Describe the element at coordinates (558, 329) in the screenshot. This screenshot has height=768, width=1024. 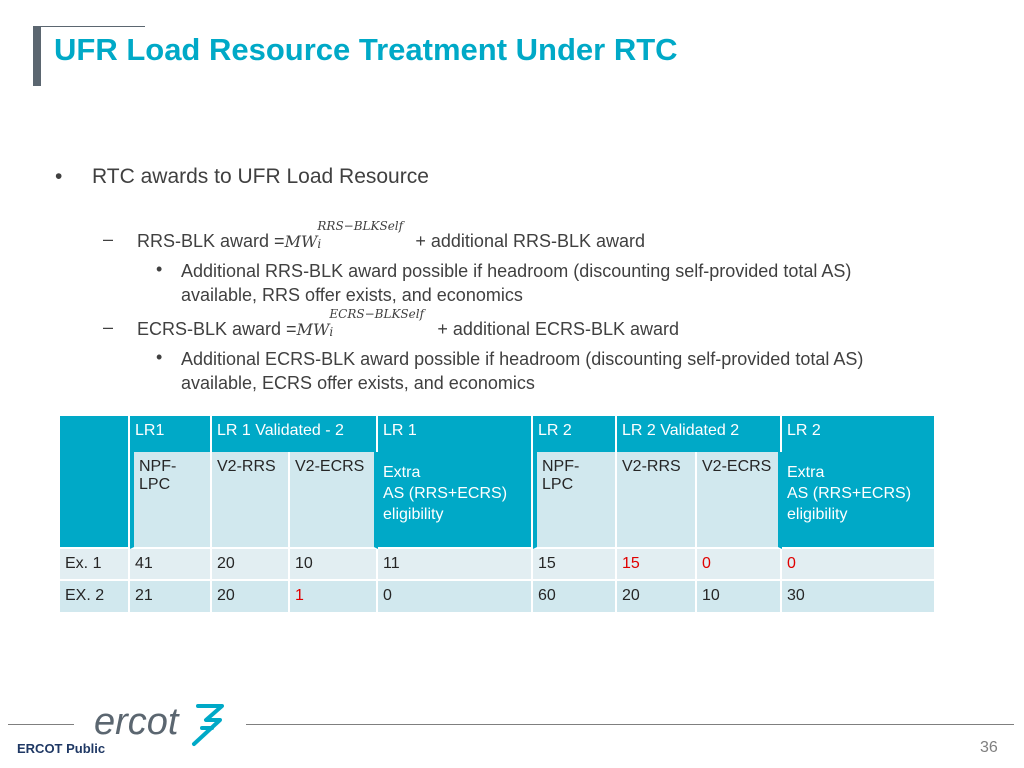
I see `ecrs-award-suffix: + additional ECRS-BLK award` at that location.